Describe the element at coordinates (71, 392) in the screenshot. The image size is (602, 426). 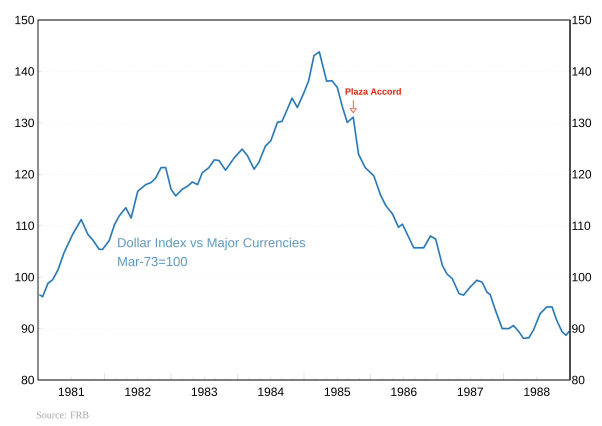
I see `x-tick-label: 1981` at that location.